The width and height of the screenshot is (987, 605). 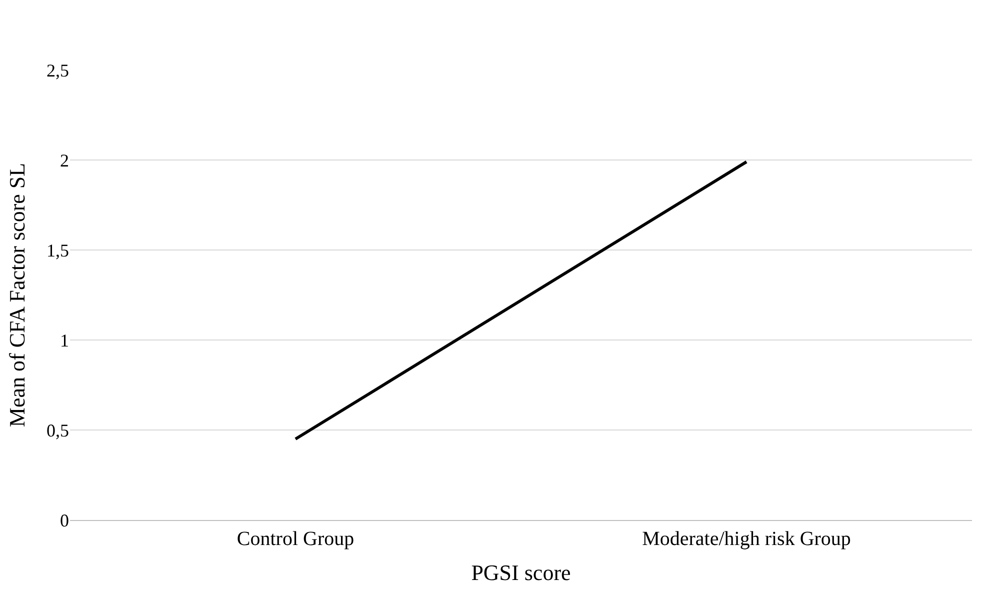 What do you see at coordinates (57, 70) in the screenshot?
I see `y-tick-label: 2,5` at bounding box center [57, 70].